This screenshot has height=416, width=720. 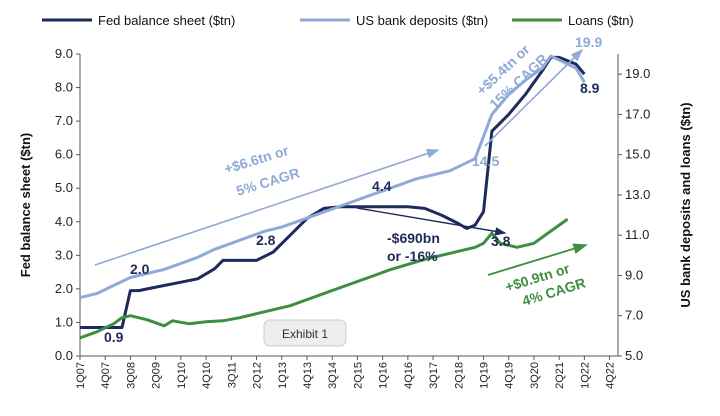 I want to click on exhibit-badge-label: Exhibit 1, so click(x=305, y=334).